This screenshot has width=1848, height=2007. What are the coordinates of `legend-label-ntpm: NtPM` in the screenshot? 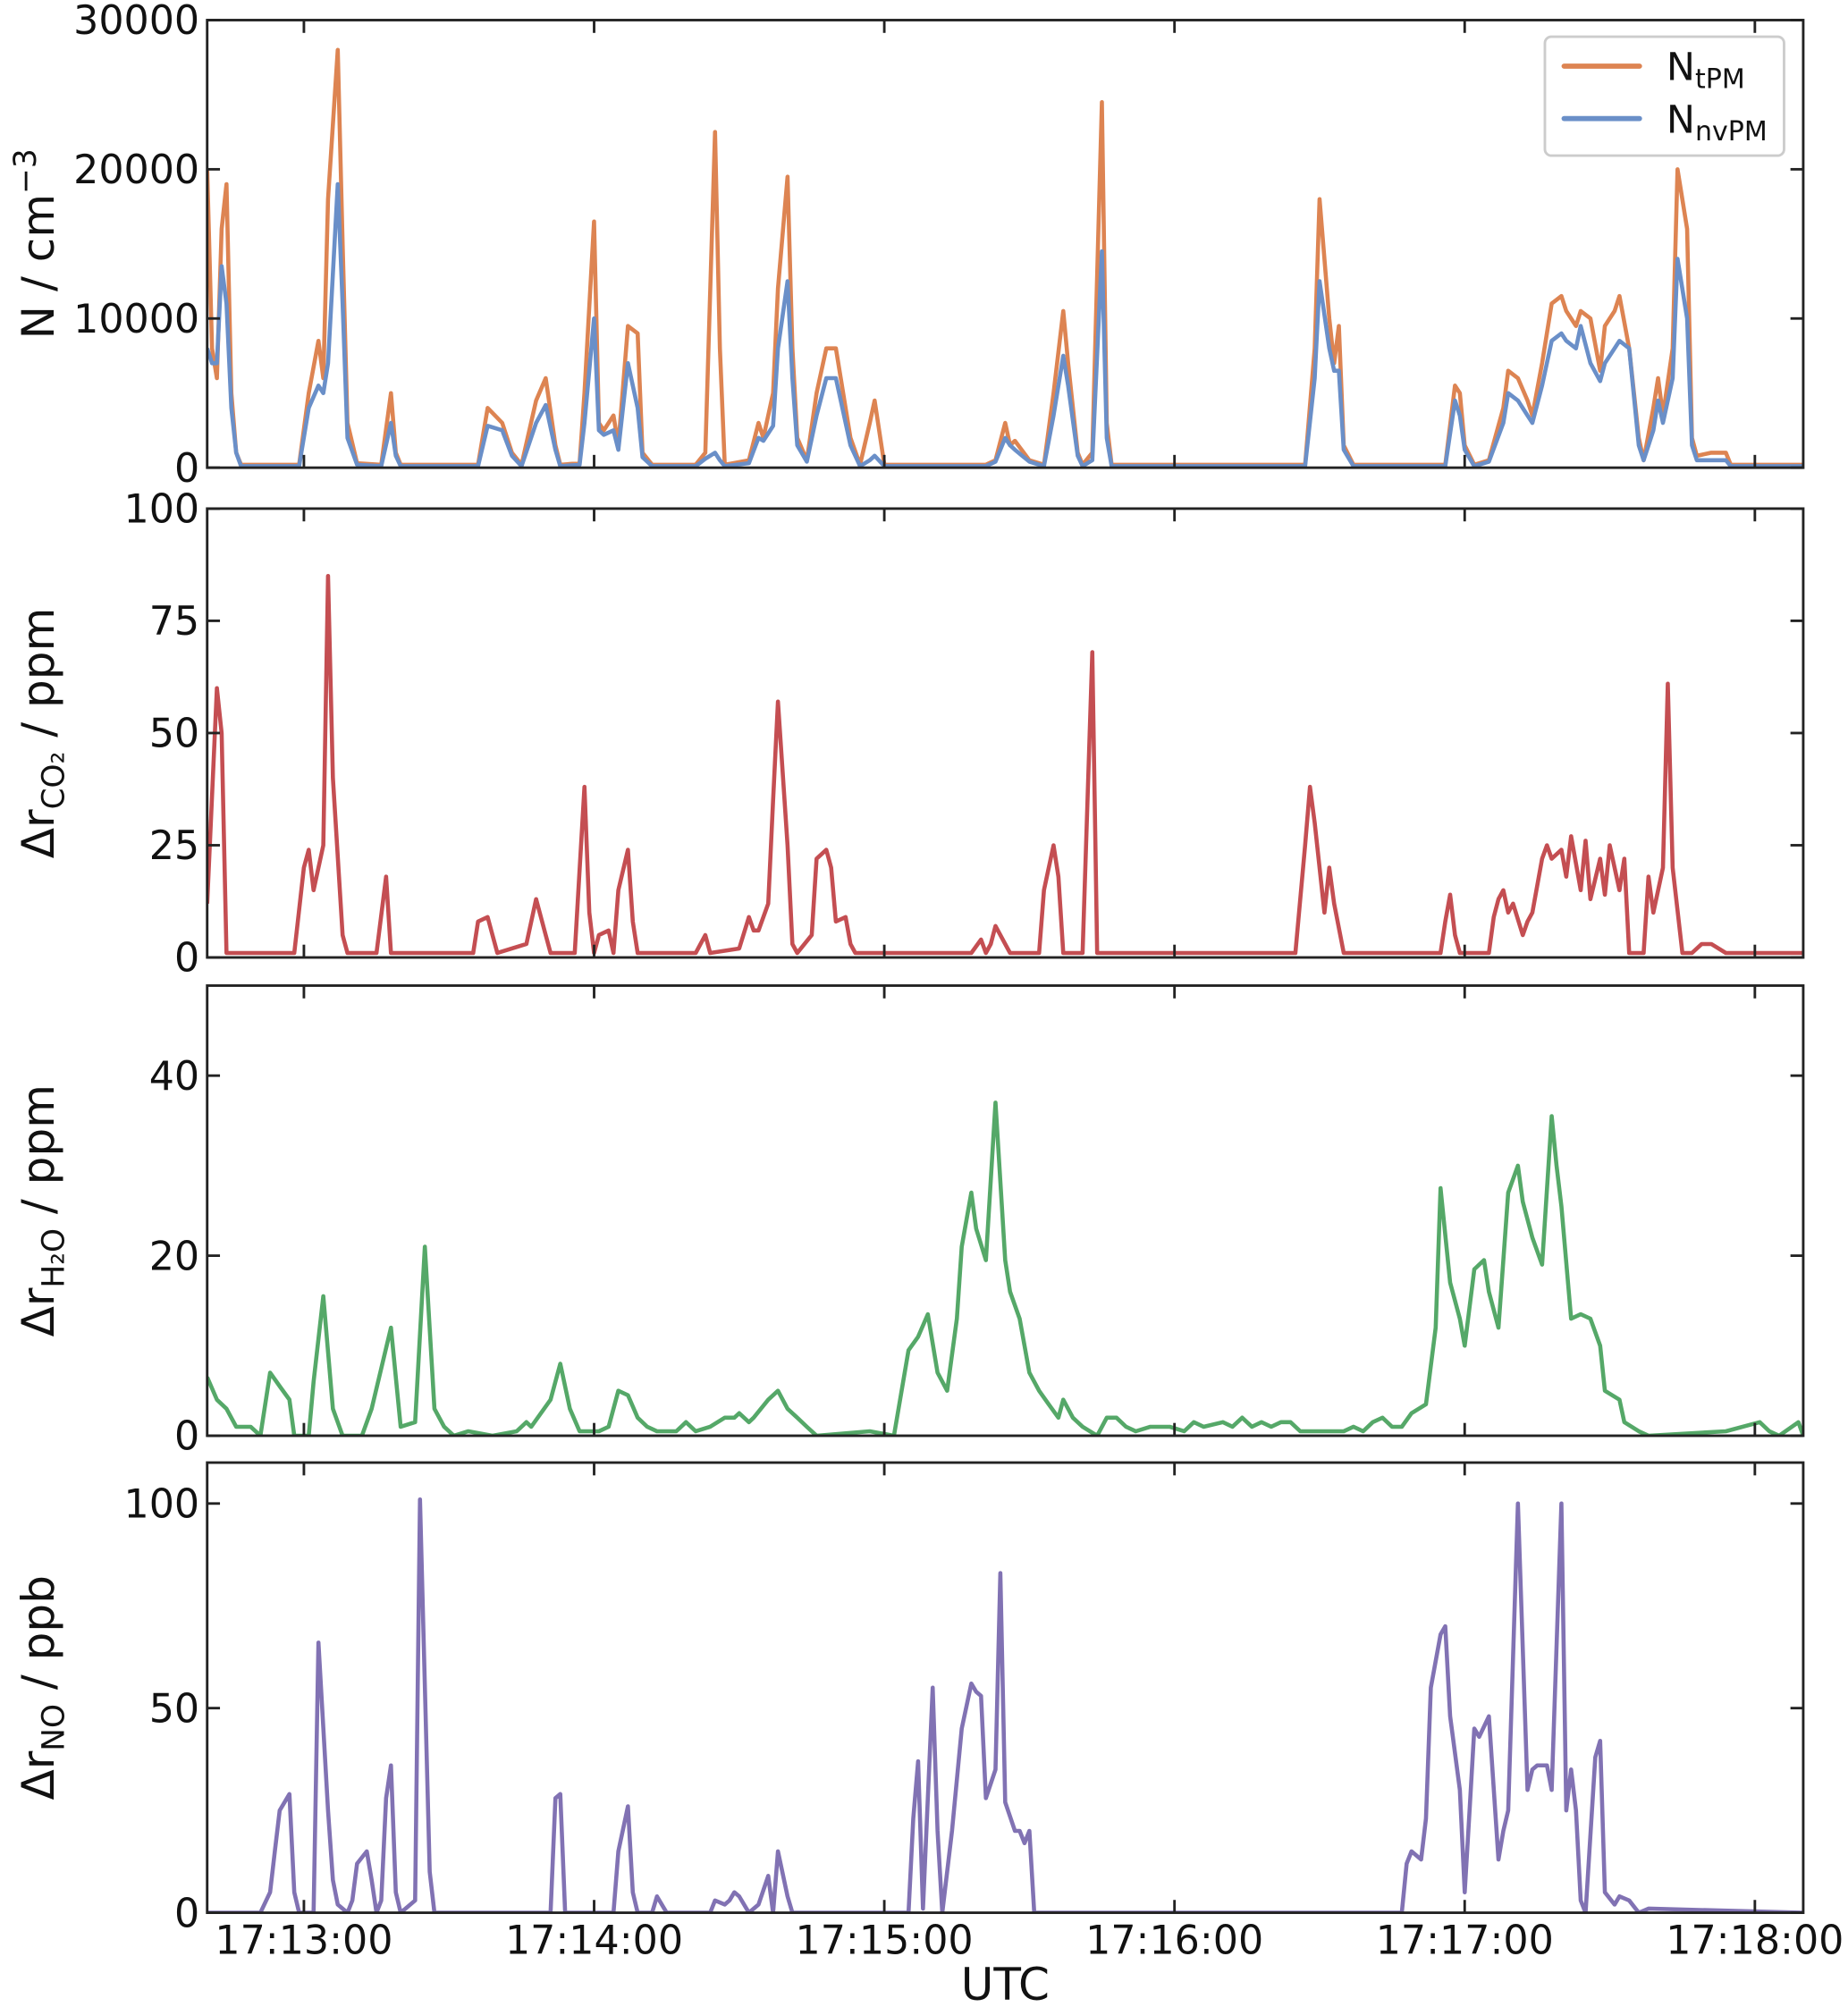 It's located at (1706, 71).